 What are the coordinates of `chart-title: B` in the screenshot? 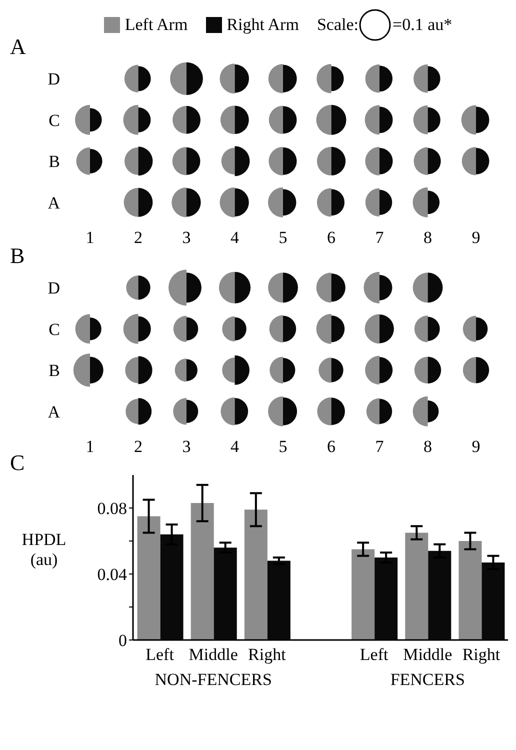 It's located at (17, 255).